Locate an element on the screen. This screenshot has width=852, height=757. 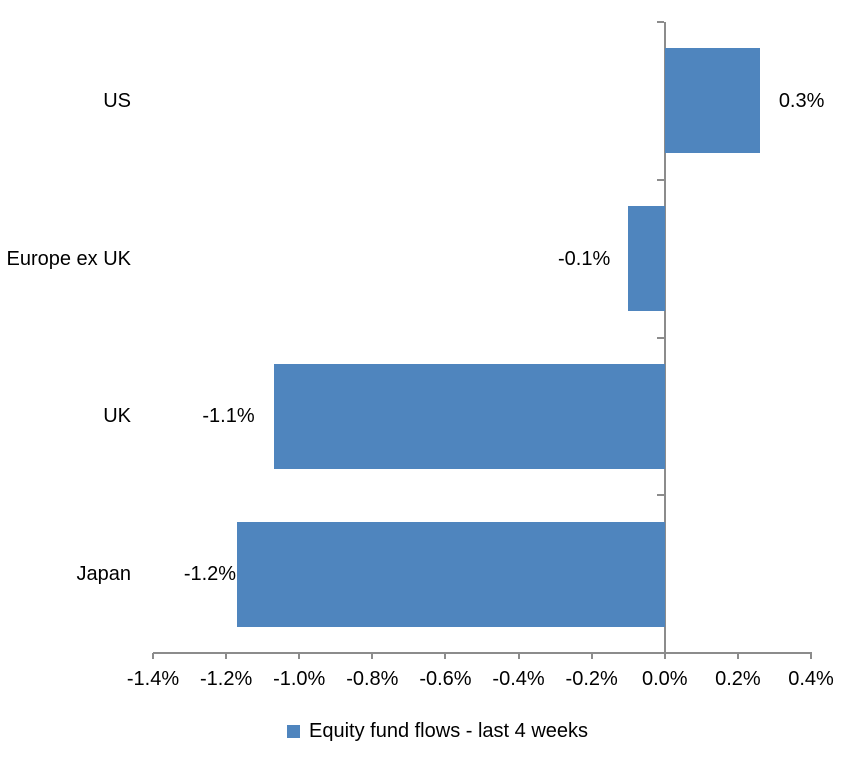
value-axis-line is located at coordinates (482, 653).